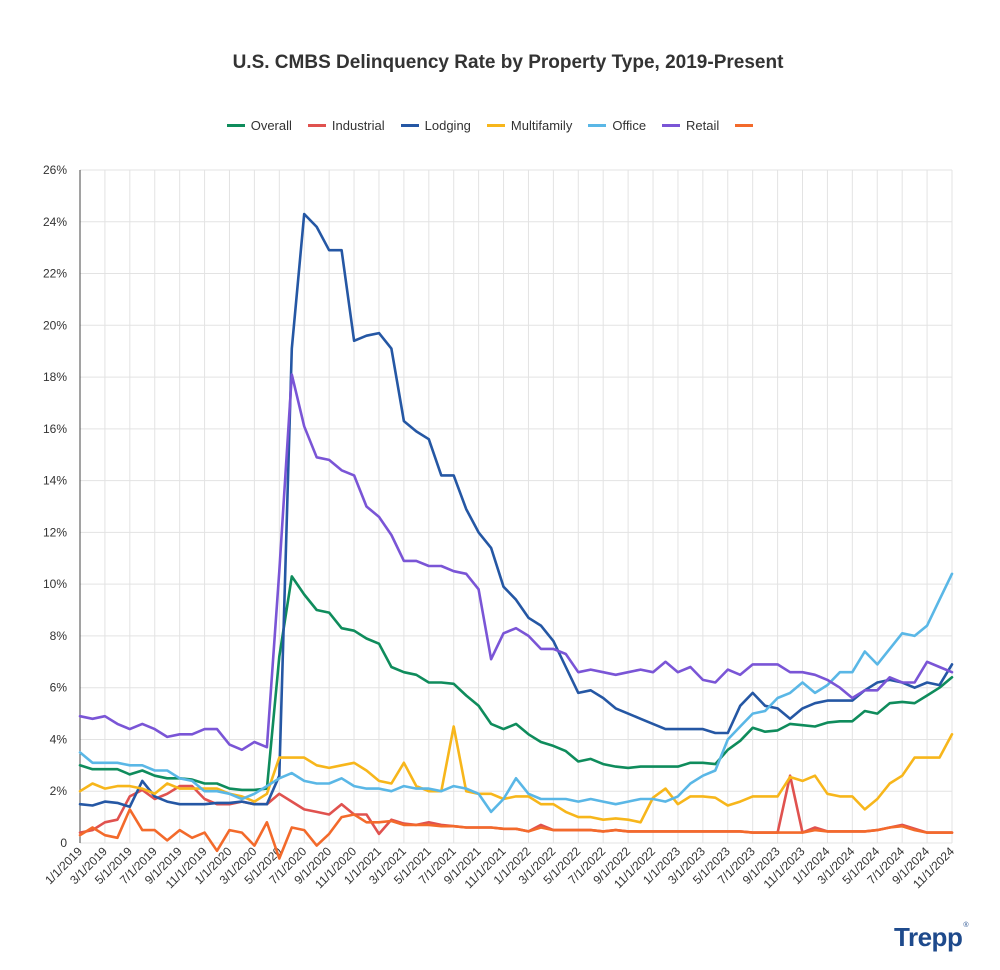  What do you see at coordinates (447, 125) in the screenshot?
I see `legend-label: Lodging` at bounding box center [447, 125].